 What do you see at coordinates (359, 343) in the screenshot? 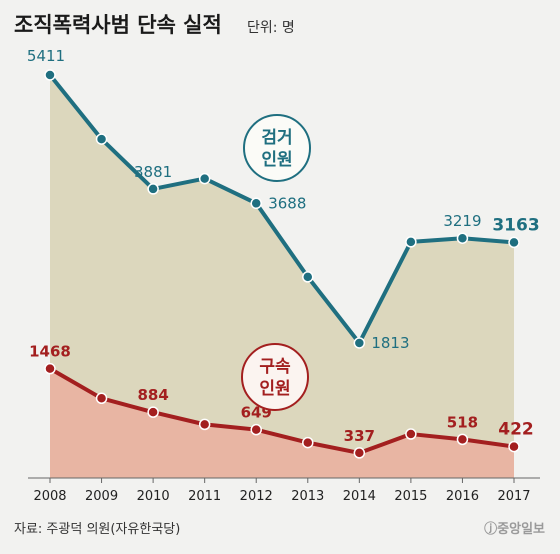
I see `arrest-point-2014` at bounding box center [359, 343].